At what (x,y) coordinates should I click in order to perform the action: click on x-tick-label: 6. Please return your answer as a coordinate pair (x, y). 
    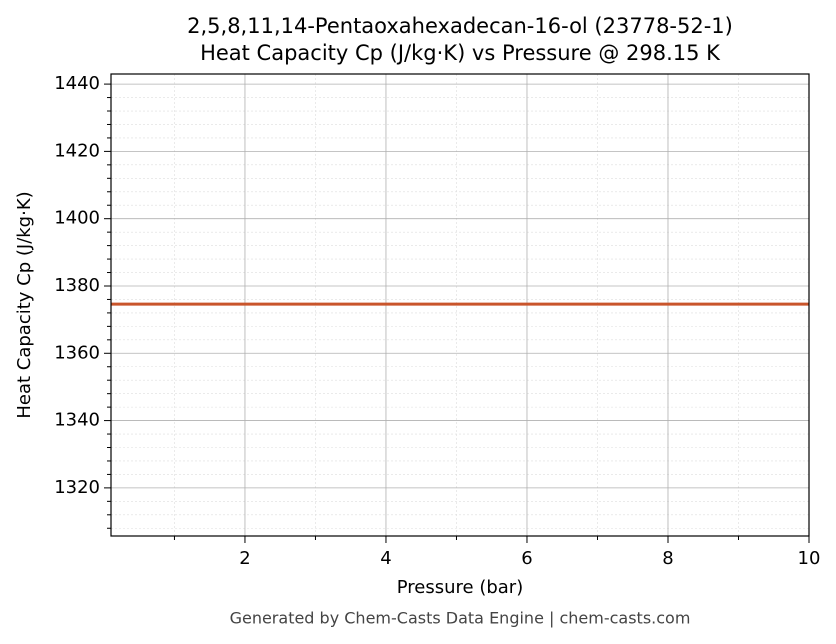
    Looking at the image, I should click on (526, 558).